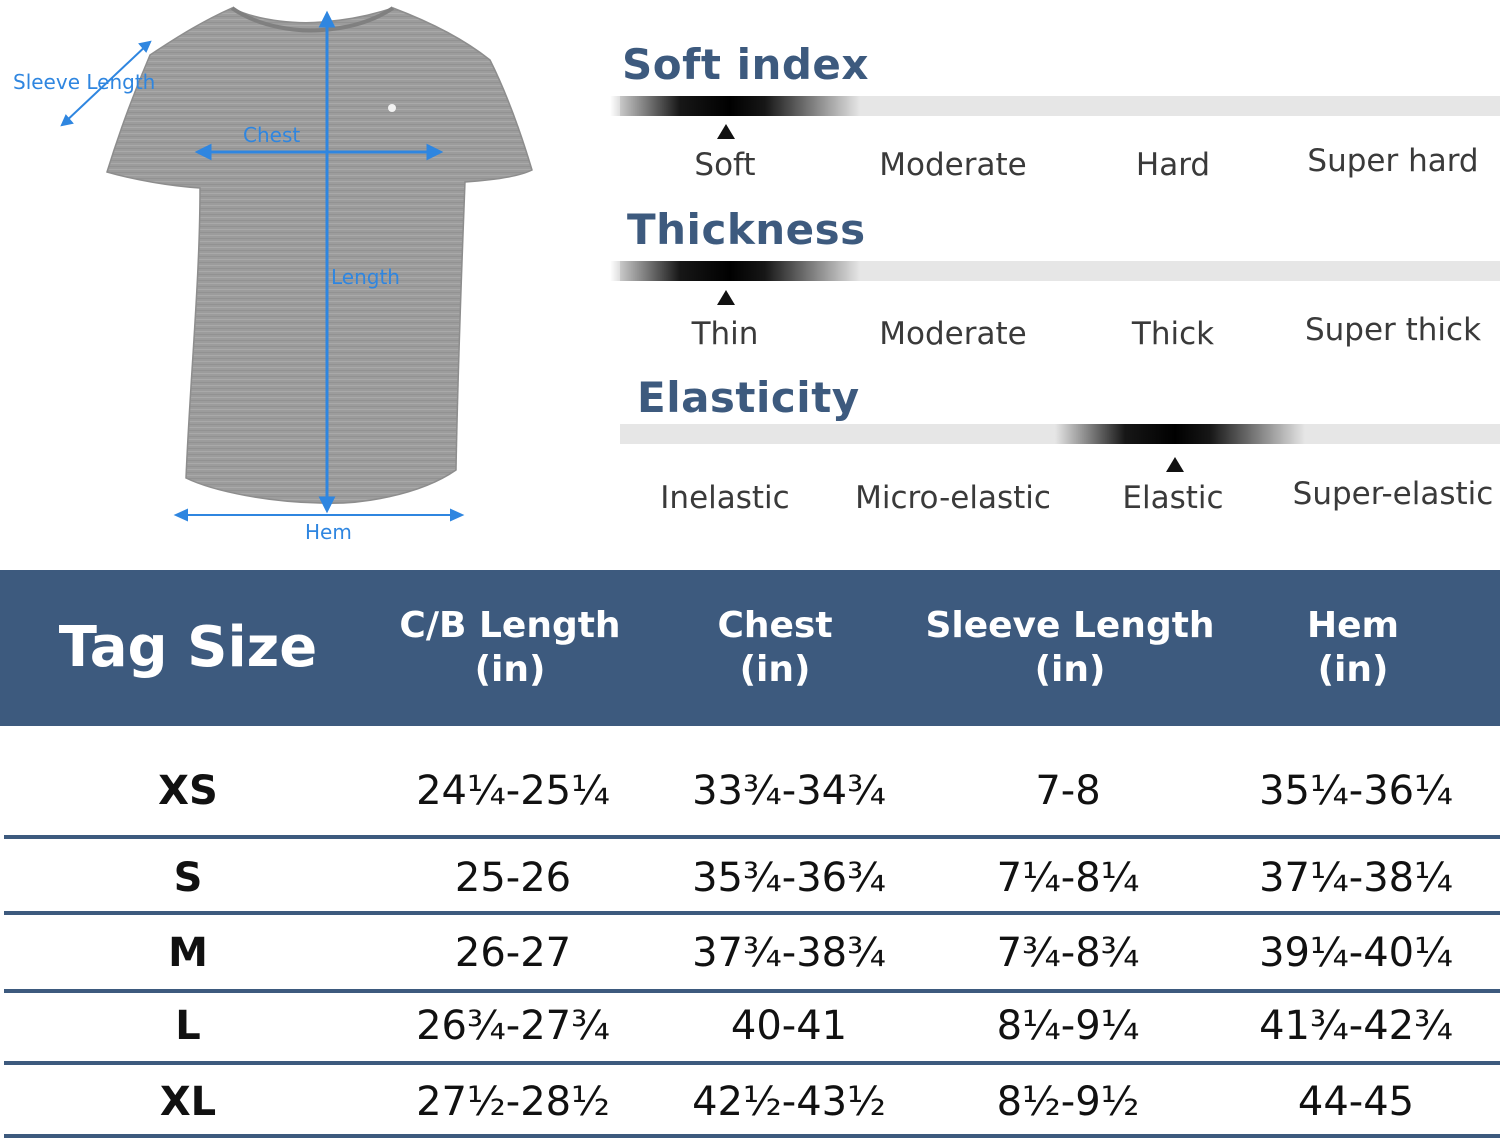  Describe the element at coordinates (1070, 669) in the screenshot. I see `col-header-sleeve-length-unit: (in)` at that location.